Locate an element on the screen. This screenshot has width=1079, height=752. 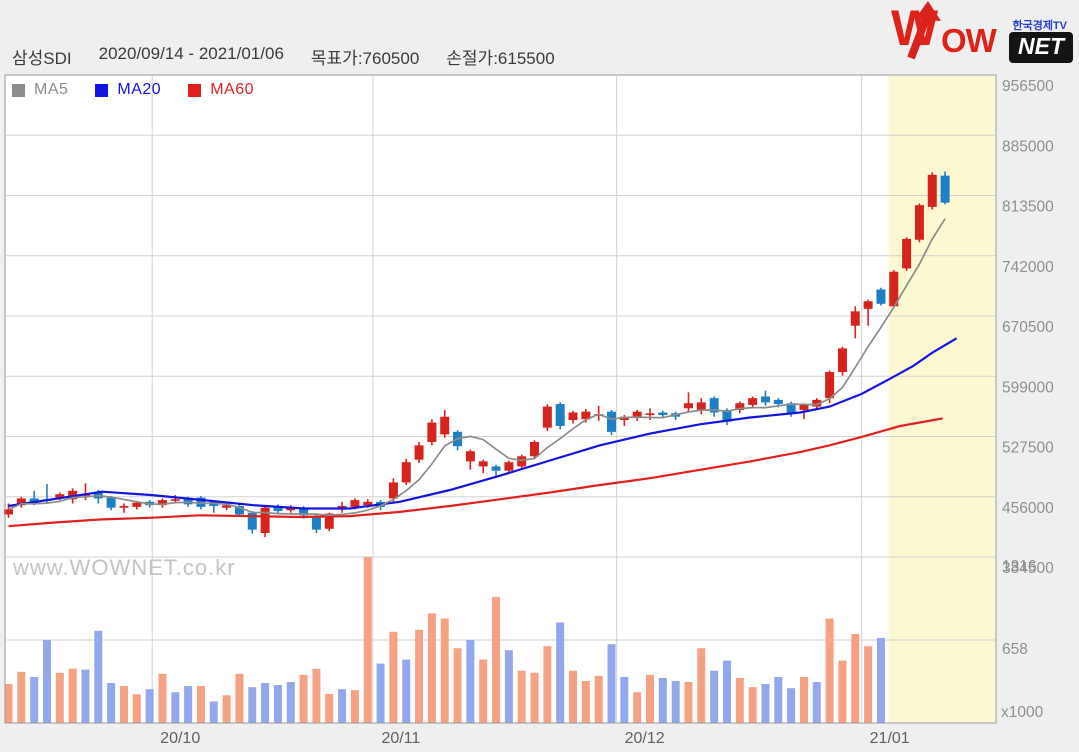
ma20-swatch is located at coordinates (102, 90).